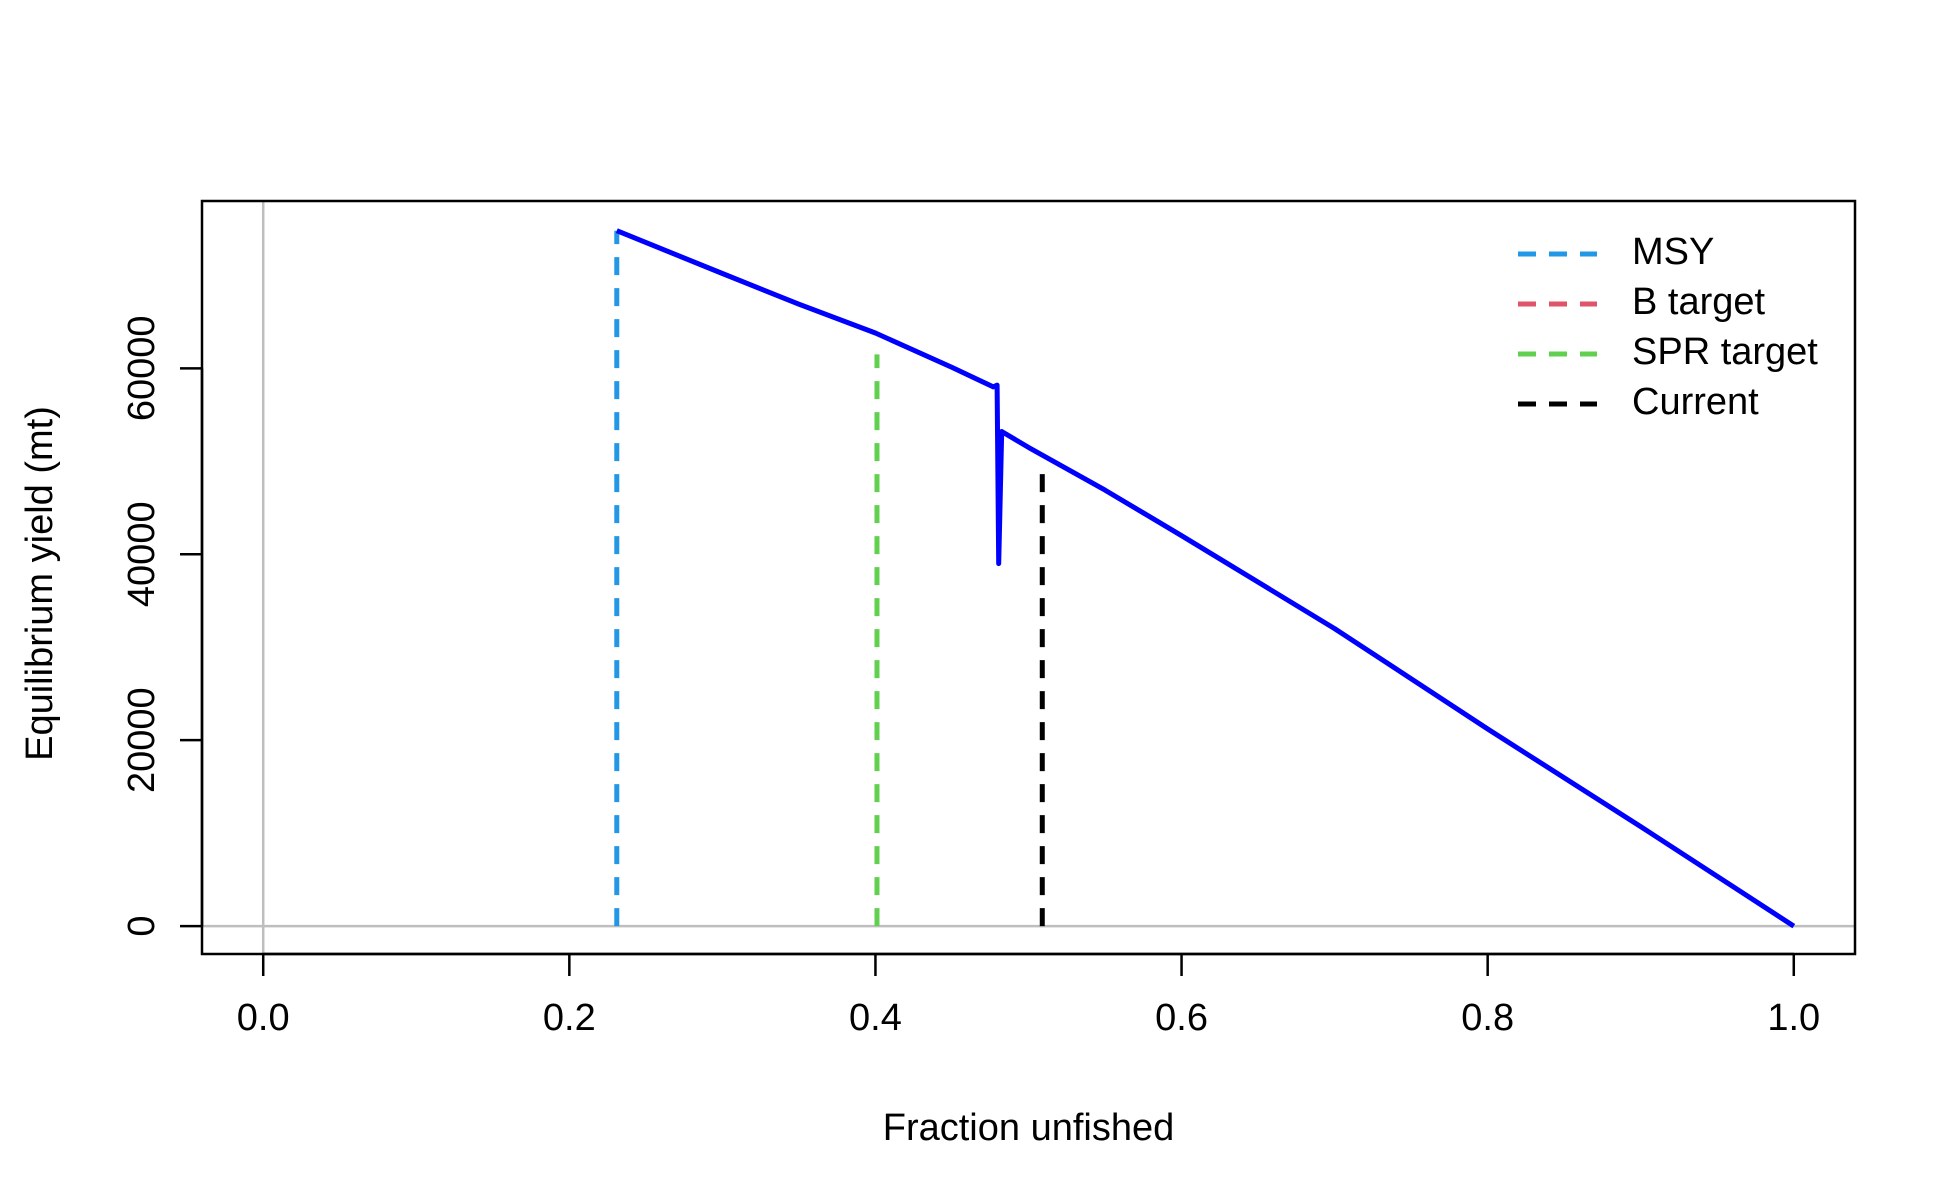 The image size is (1950, 1200). I want to click on legend-label-spr-target: SPR target, so click(1725, 352).